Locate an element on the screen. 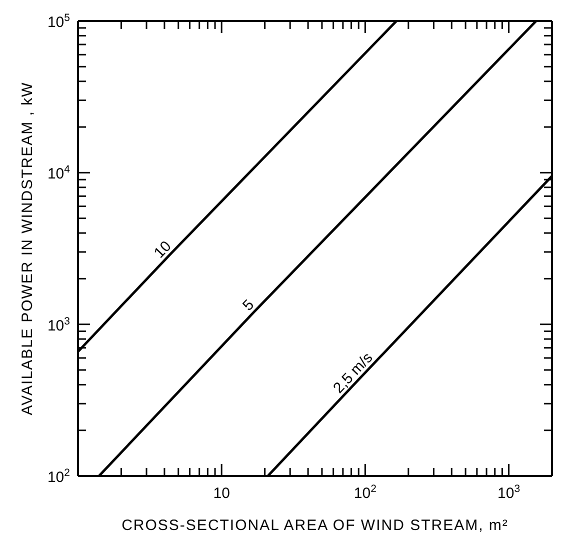  y-tick-label: 10$^{5}$ is located at coordinates (58, 21).